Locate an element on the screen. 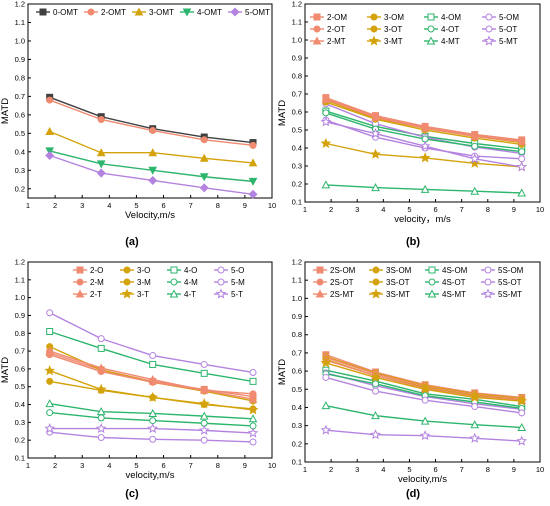 This screenshot has width=550, height=506. x-tick-label: 10 is located at coordinates (540, 209).